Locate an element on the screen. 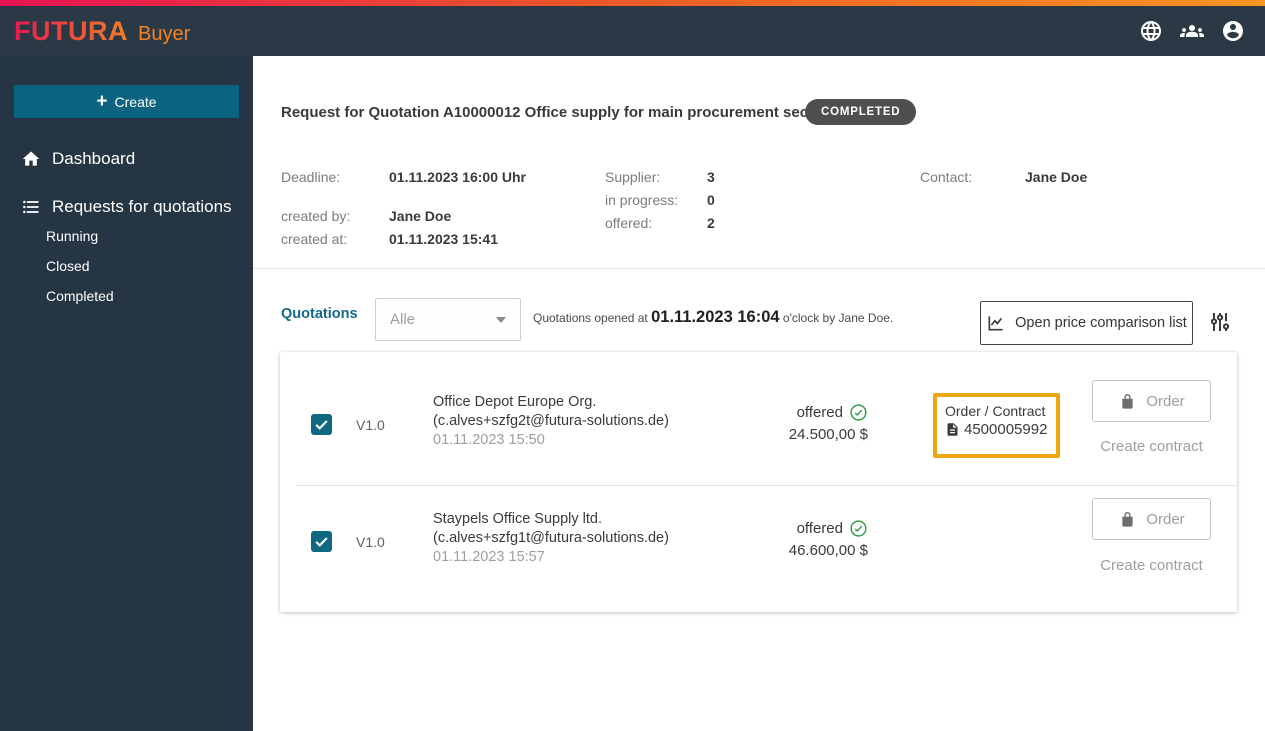 This screenshot has height=731, width=1265. created-by-label: created by: is located at coordinates (316, 216).